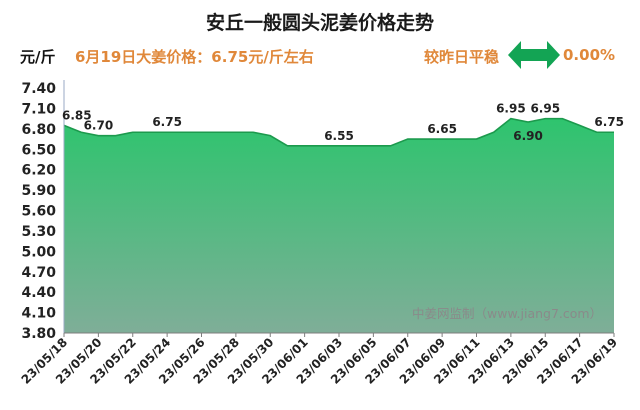 The width and height of the screenshot is (640, 410). I want to click on data-label: 6.55, so click(339, 136).